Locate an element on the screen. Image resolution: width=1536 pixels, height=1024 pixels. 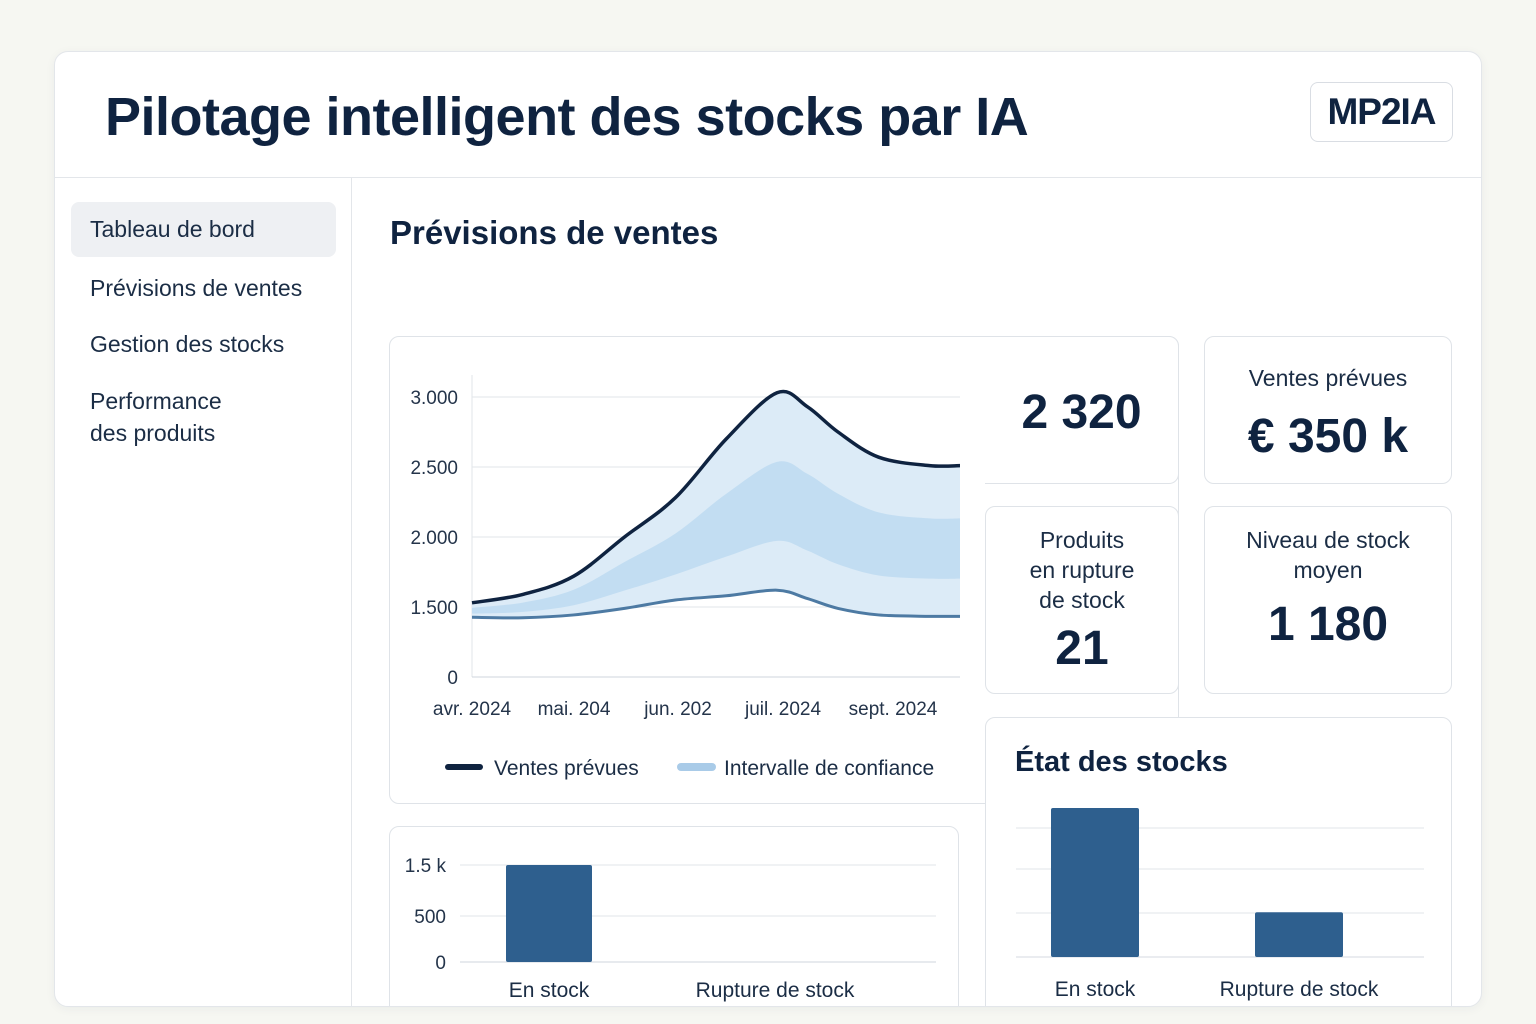
kpi-rupture-card: Produits en rupture de stock 21 is located at coordinates (1082, 600).